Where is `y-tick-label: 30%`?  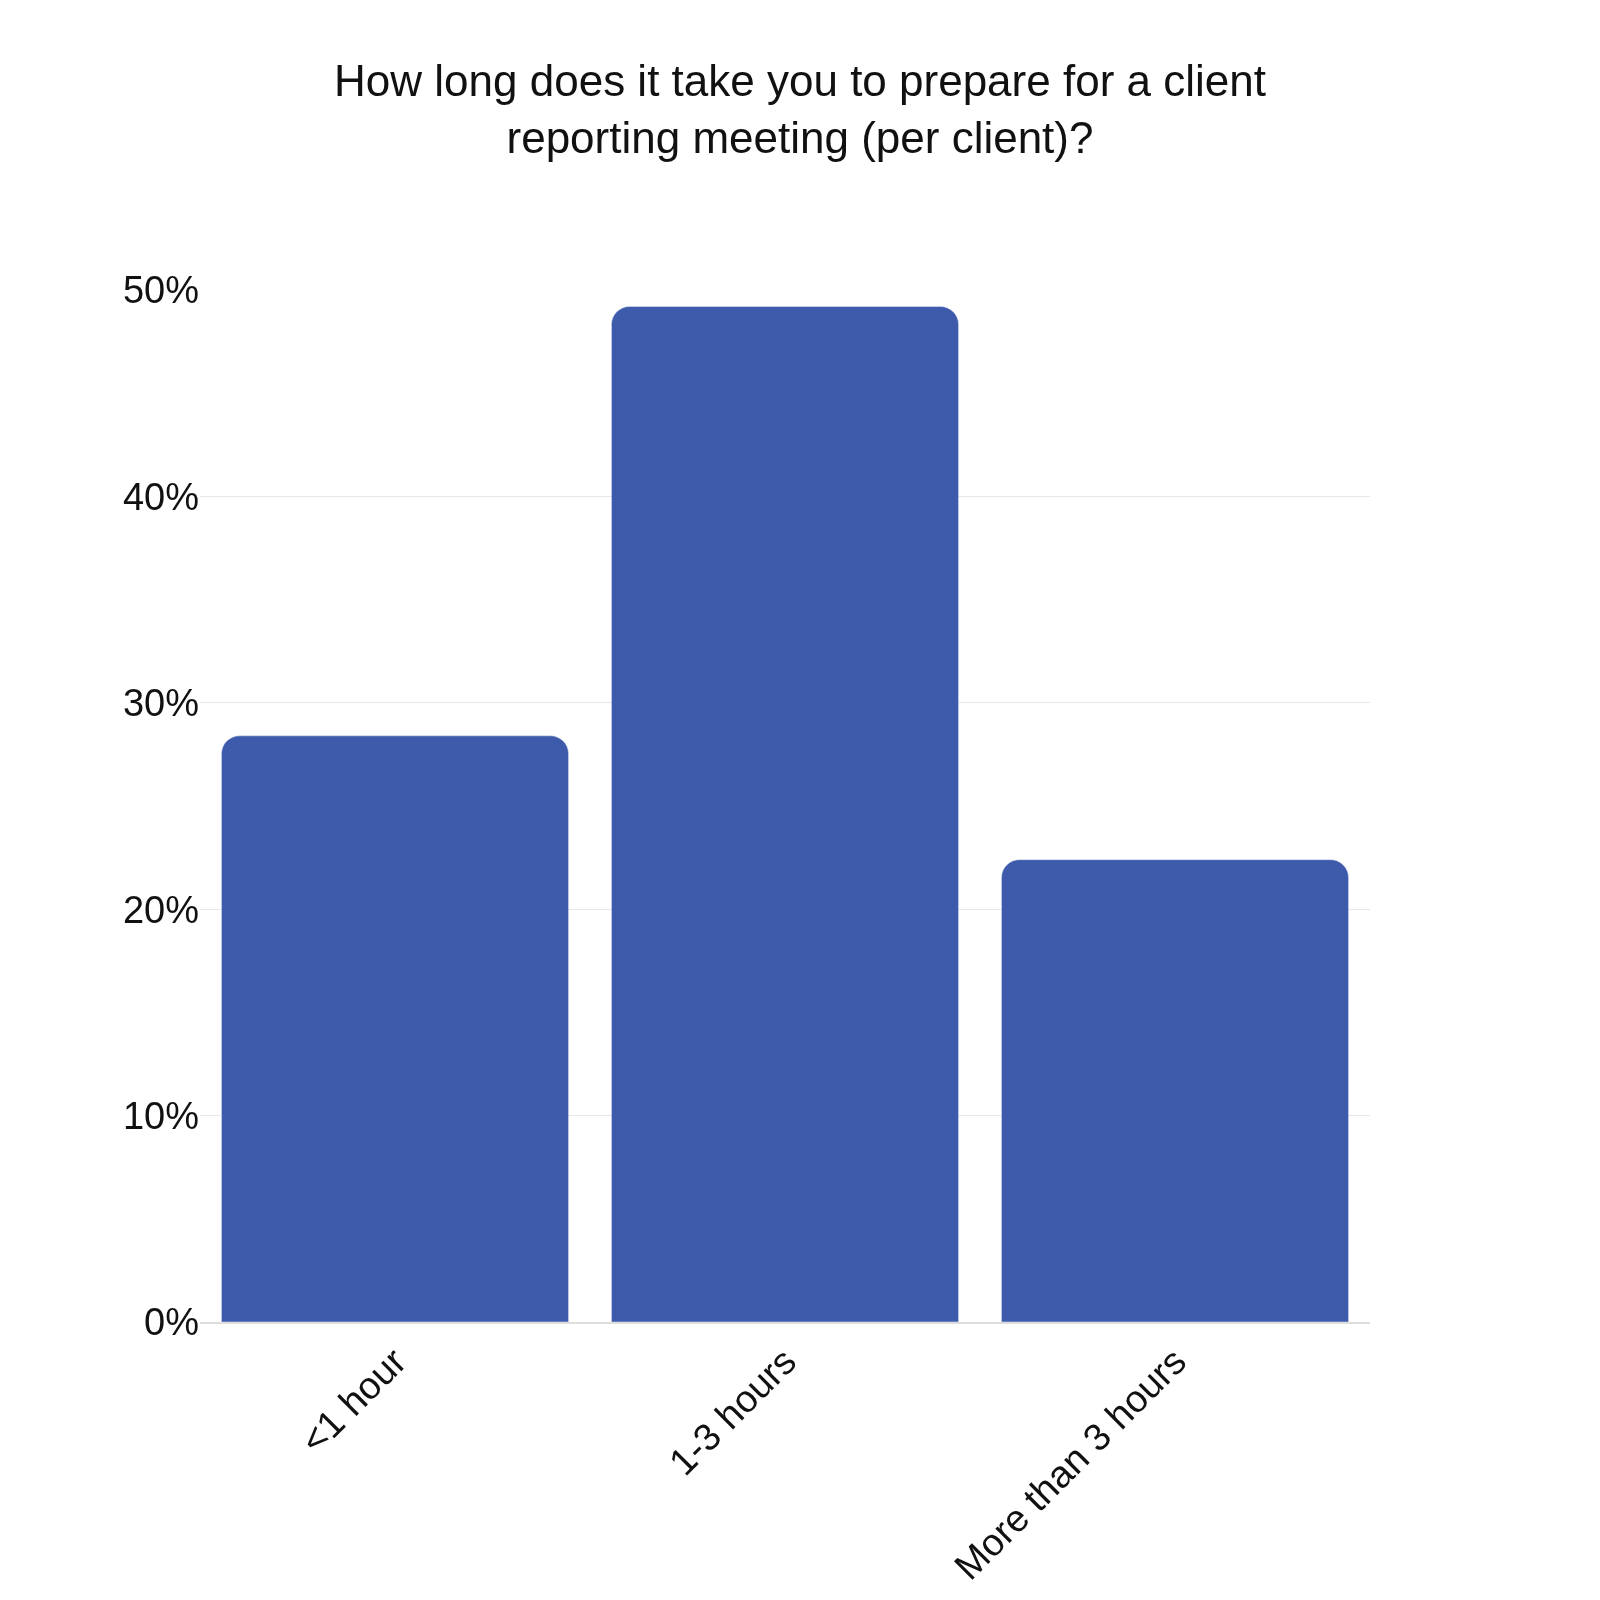
y-tick-label: 30% is located at coordinates (160, 703).